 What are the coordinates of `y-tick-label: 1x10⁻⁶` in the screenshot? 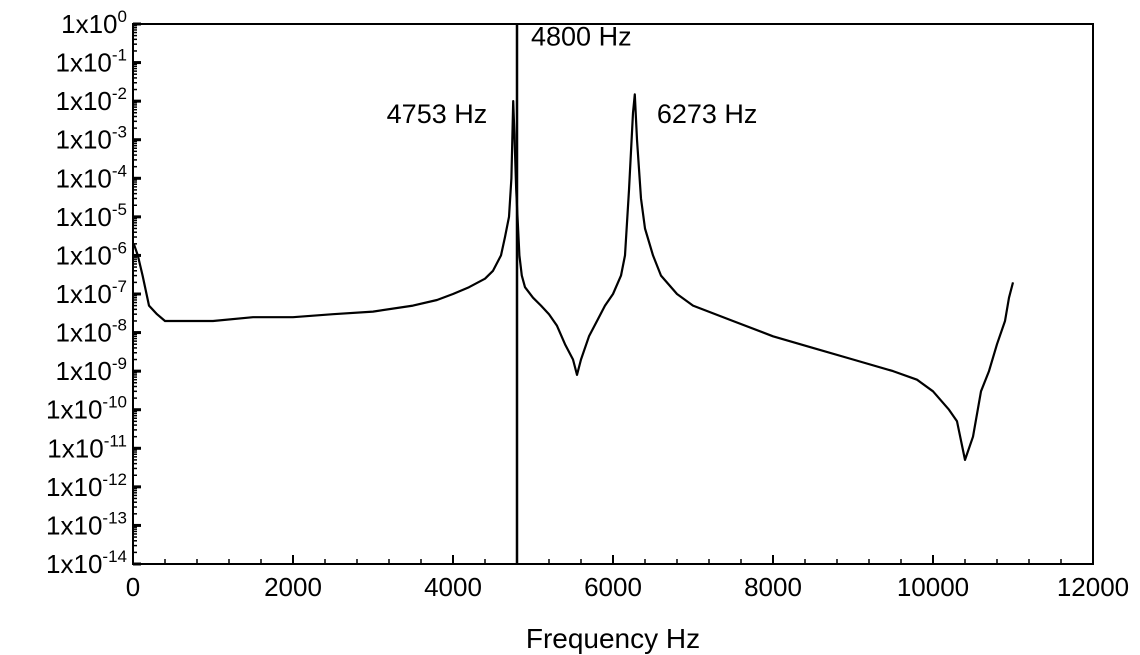 It's located at (91, 254).